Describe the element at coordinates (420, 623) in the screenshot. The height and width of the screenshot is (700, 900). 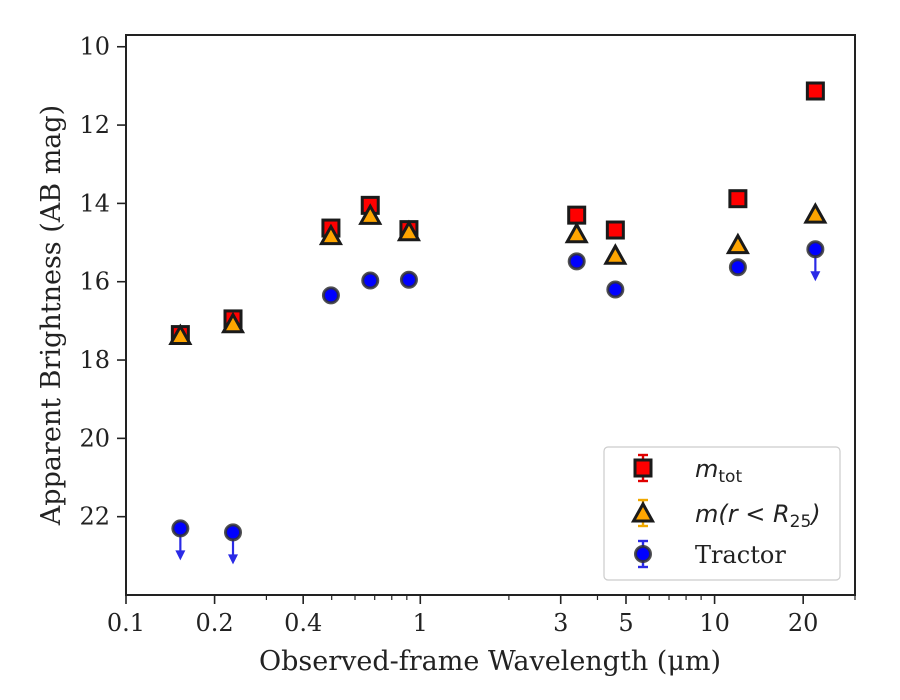
I see `x-tick-label: 1` at that location.